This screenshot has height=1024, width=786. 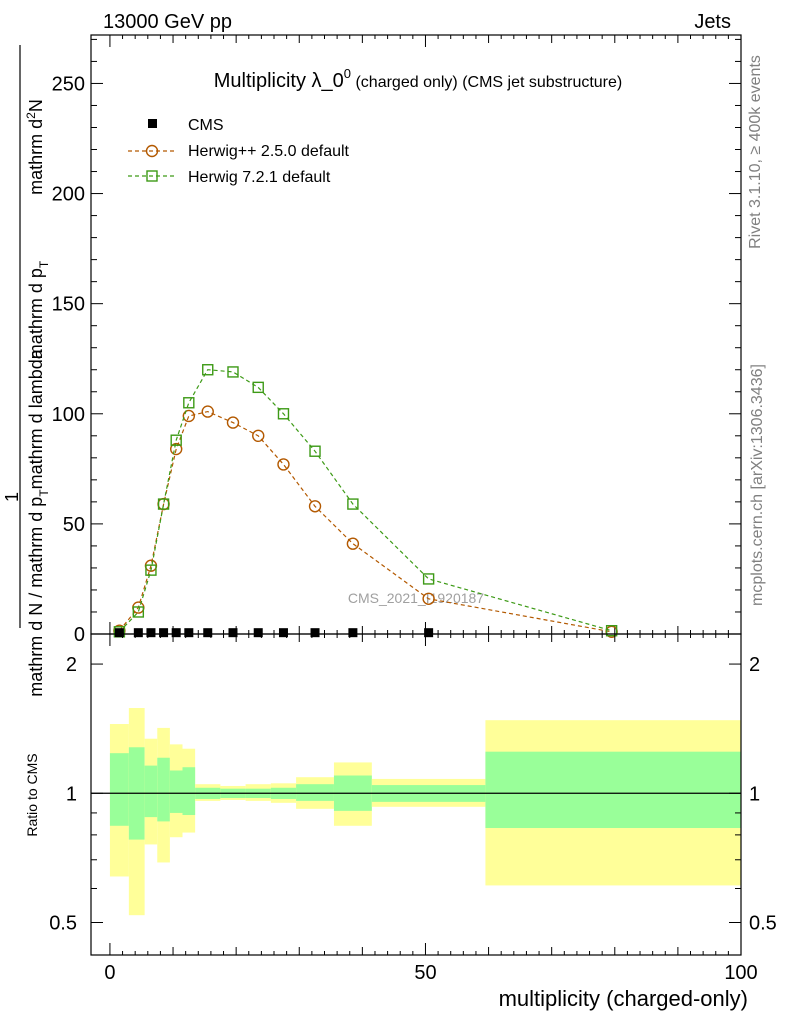 I want to click on x-tick-labels: 0 50 100, so click(x=430, y=973).